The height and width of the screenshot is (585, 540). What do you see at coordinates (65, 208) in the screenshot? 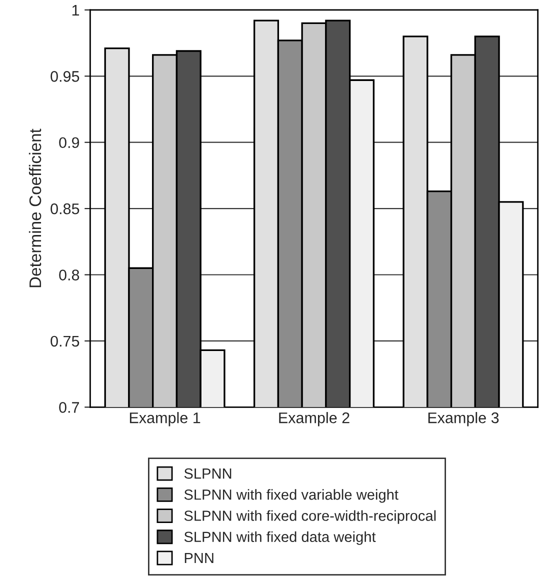
I see `y-tick-label: 0.85` at bounding box center [65, 208].